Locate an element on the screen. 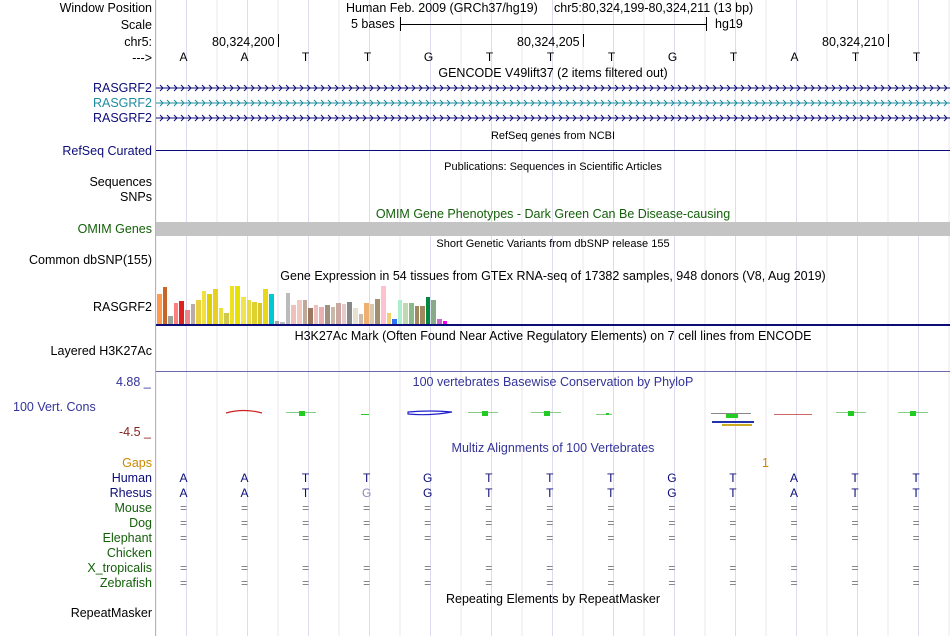 Image resolution: width=950 pixels, height=636 pixels. multiz-species-label: Rhesus is located at coordinates (130, 493).